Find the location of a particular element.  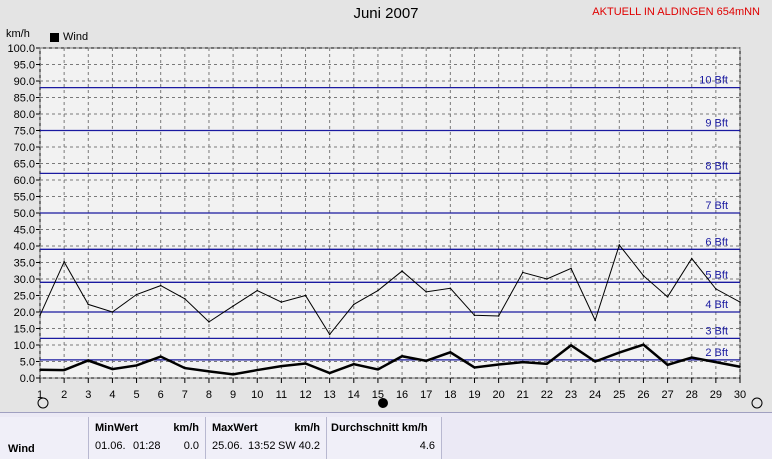

legend-label: Wind is located at coordinates (76, 37).